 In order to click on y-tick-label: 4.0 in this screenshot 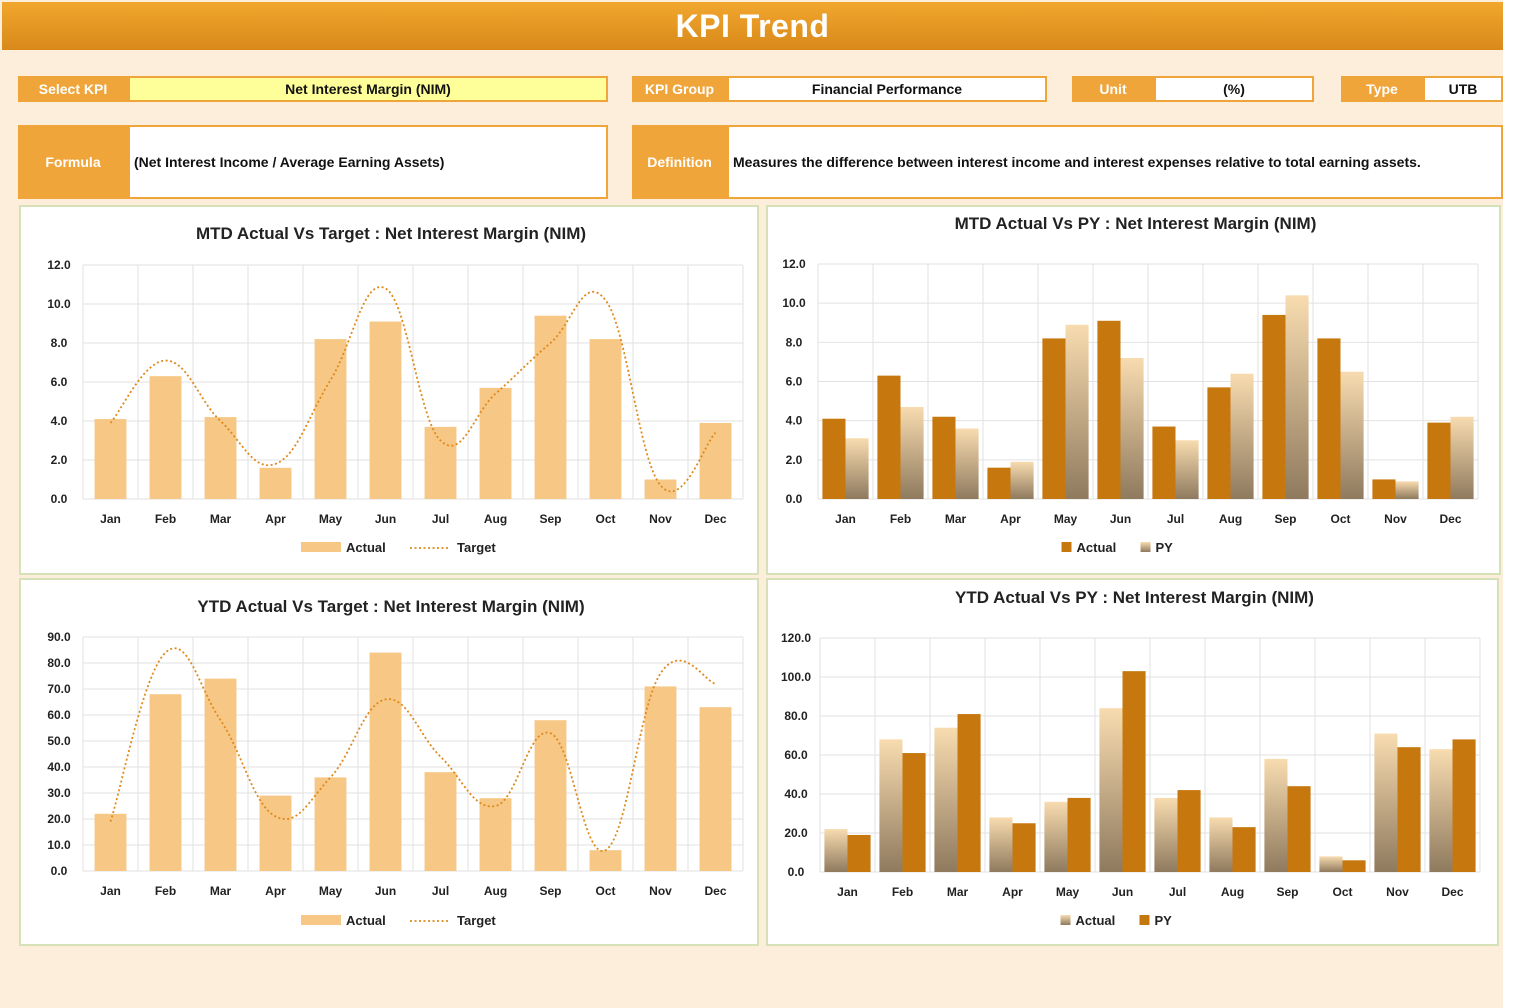, I will do `click(794, 421)`.